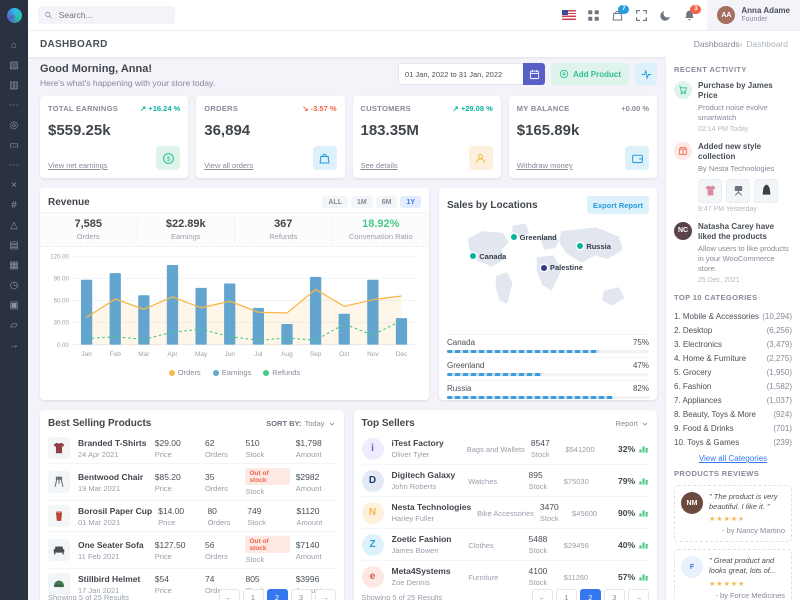 This screenshot has width=800, height=600. What do you see at coordinates (683, 230) in the screenshot?
I see `avatar: NC` at bounding box center [683, 230].